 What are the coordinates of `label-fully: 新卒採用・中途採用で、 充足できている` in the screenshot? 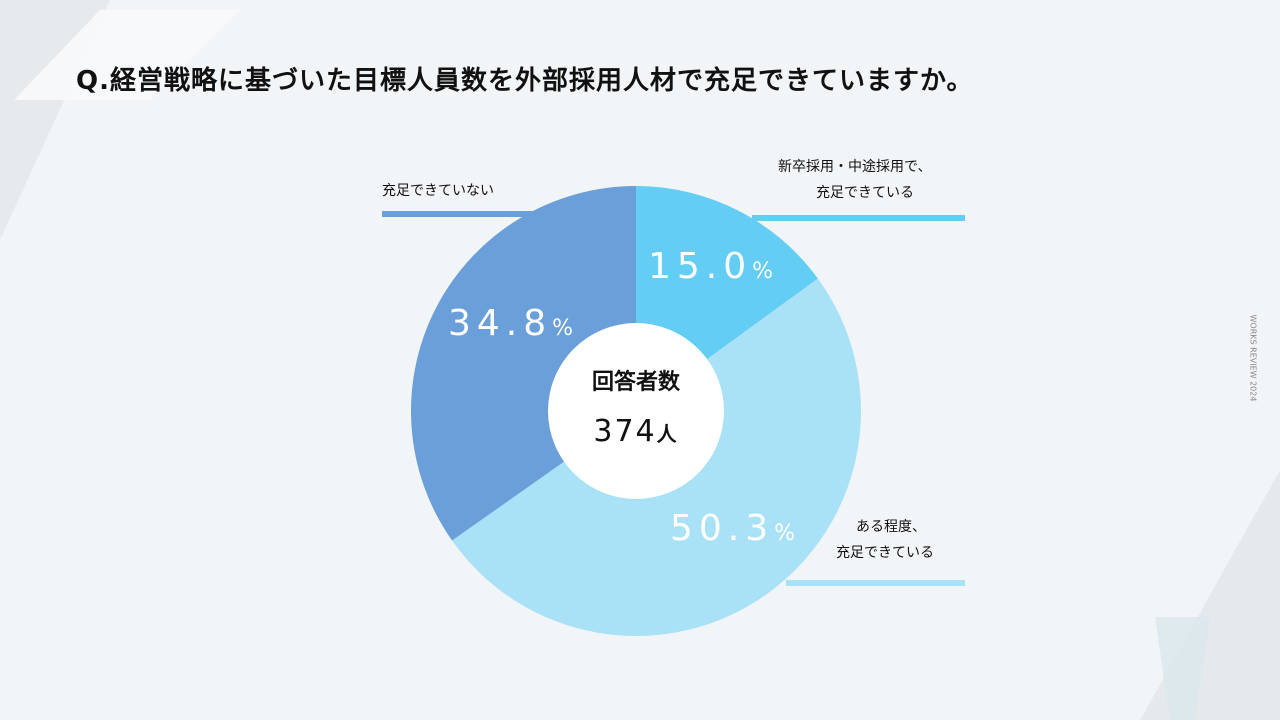 It's located at (854, 180).